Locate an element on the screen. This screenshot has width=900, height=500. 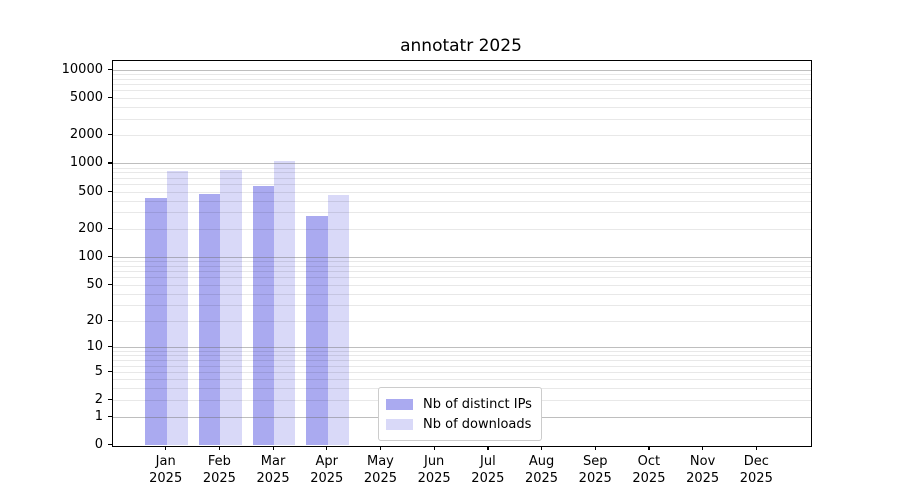
x-tick-label: Oct 2025 is located at coordinates (649, 469).